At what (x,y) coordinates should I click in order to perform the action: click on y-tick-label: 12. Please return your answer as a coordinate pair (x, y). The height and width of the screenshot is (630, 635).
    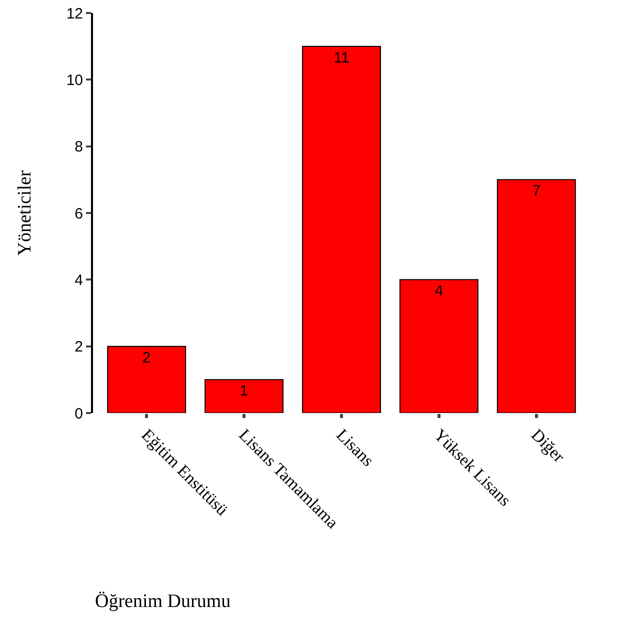
    Looking at the image, I should click on (74, 13).